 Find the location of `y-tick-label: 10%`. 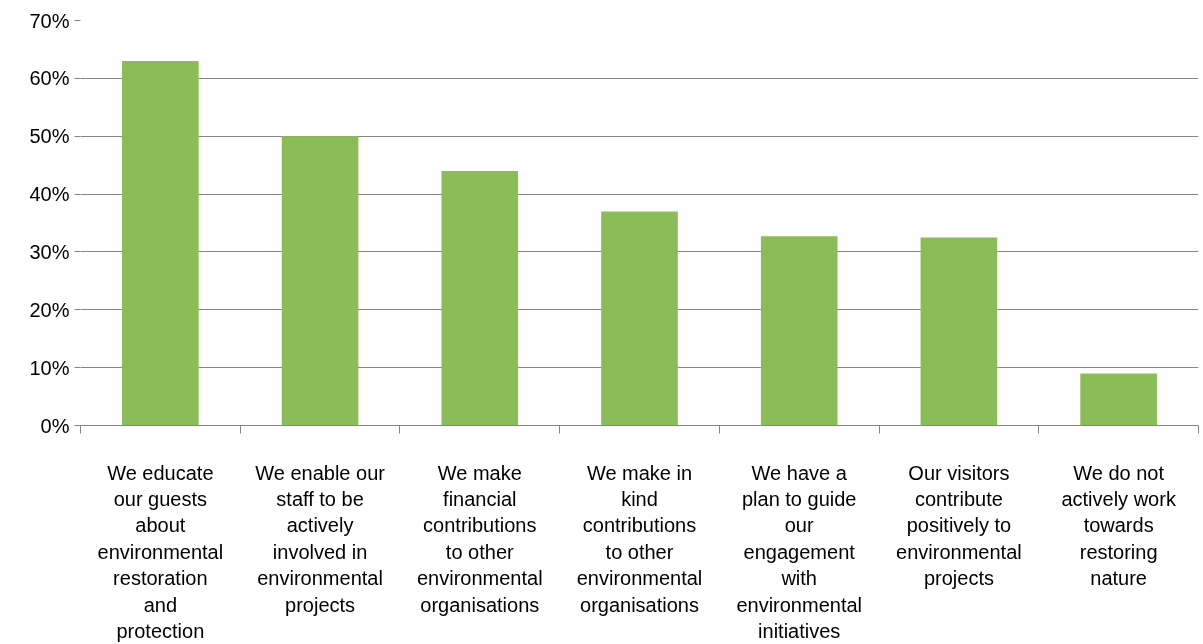

y-tick-label: 10% is located at coordinates (49, 367).